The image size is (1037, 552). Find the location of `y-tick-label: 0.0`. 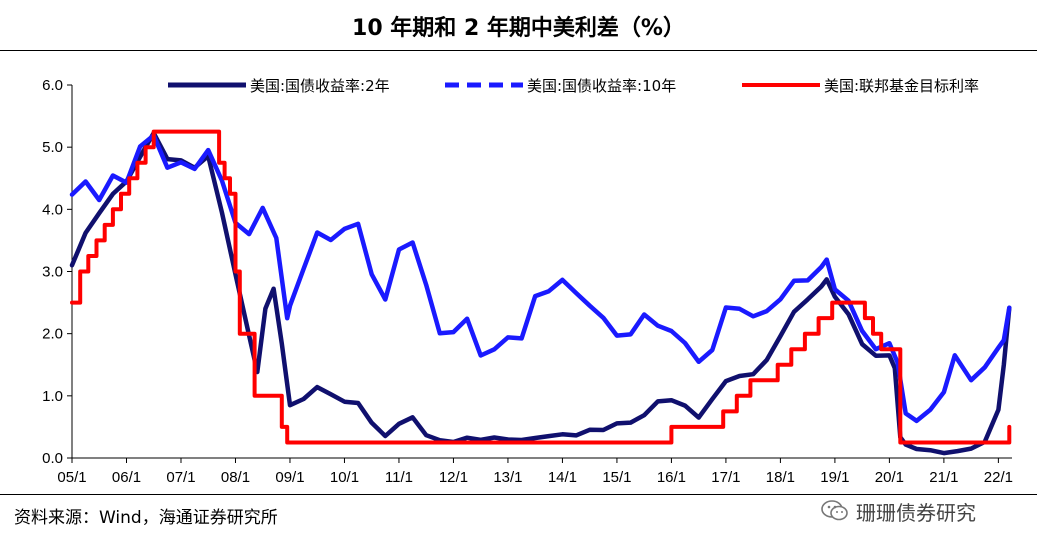

y-tick-label: 0.0 is located at coordinates (52, 458).